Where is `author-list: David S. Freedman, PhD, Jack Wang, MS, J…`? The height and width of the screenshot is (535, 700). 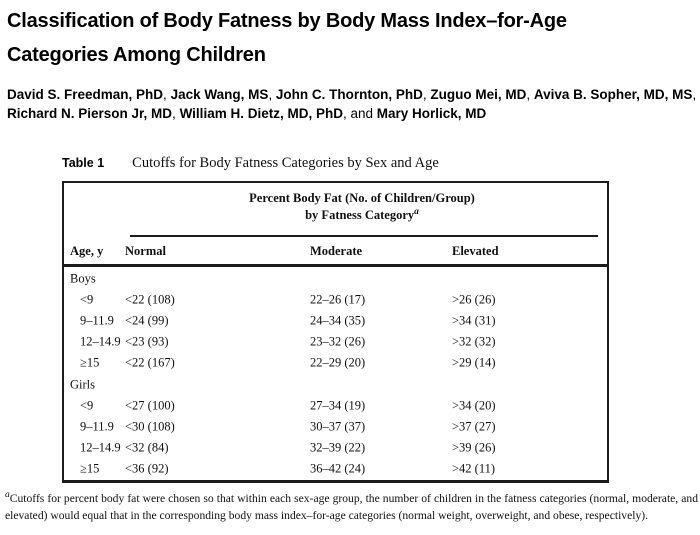 author-list: David S. Freedman, PhD, Jack Wang, MS, J… is located at coordinates (353, 104).